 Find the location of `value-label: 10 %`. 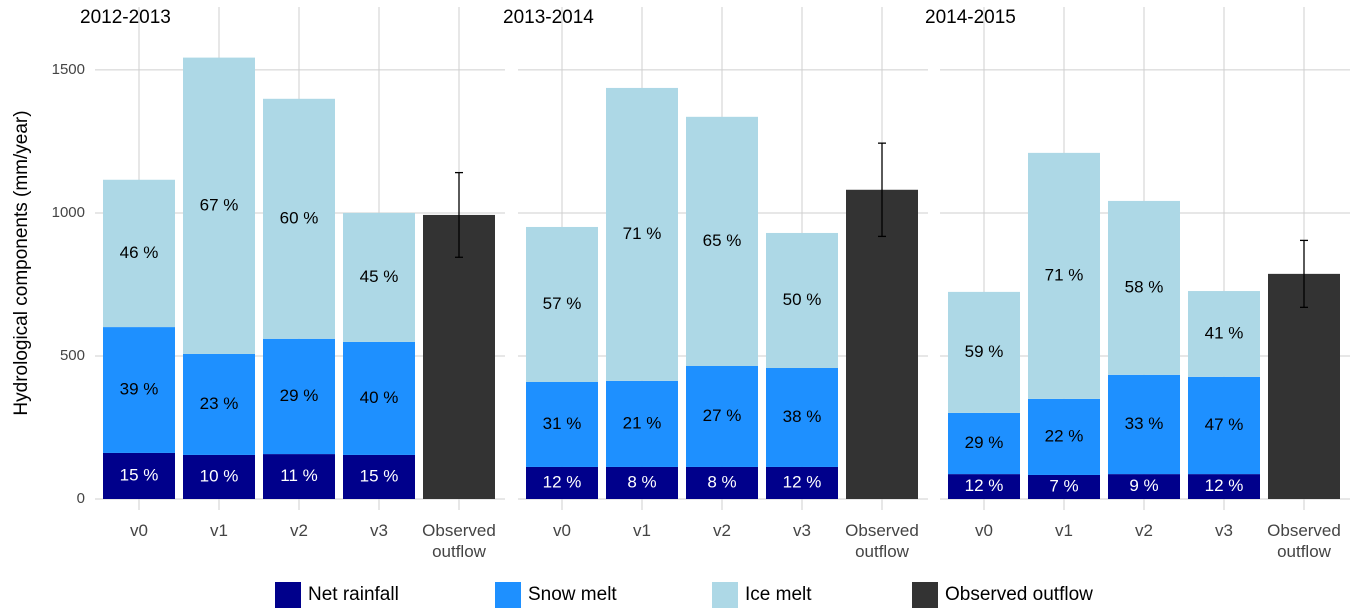

value-label: 10 % is located at coordinates (219, 475).